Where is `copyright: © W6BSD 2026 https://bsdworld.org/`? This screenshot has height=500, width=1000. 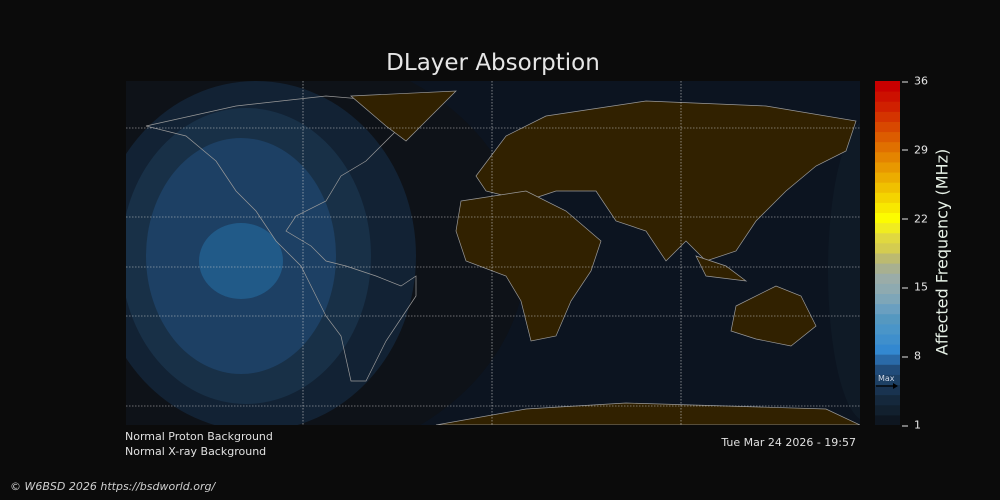
copyright: © W6BSD 2026 https://bsdworld.org/ is located at coordinates (113, 486).